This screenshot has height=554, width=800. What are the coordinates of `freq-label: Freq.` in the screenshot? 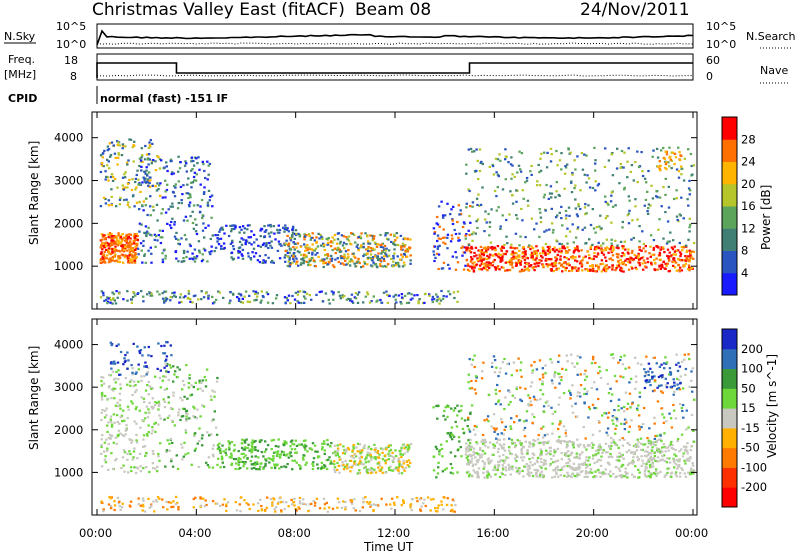 It's located at (21, 59).